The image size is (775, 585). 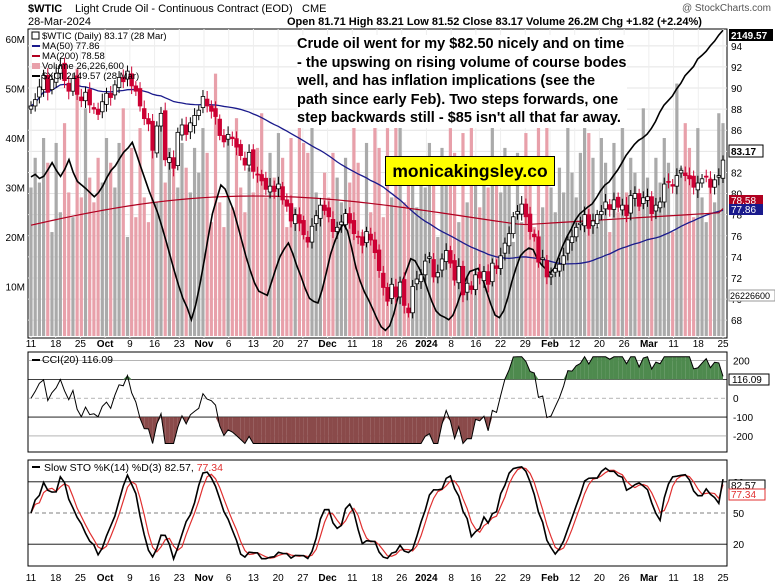 What do you see at coordinates (133, 468) in the screenshot?
I see `legend-sto: Slow STO %K(14) %D(3) 82.57, 77.34` at bounding box center [133, 468].